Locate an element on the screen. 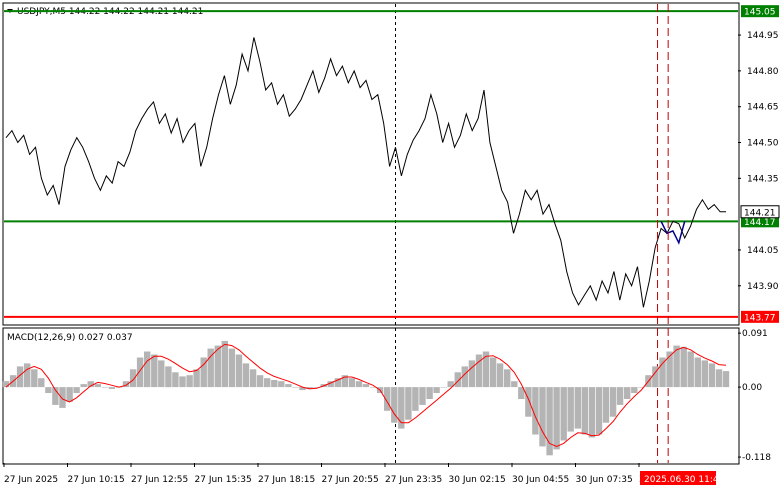 Image resolution: width=781 pixels, height=489 pixels. price-level-label: 144.17 is located at coordinates (760, 223).